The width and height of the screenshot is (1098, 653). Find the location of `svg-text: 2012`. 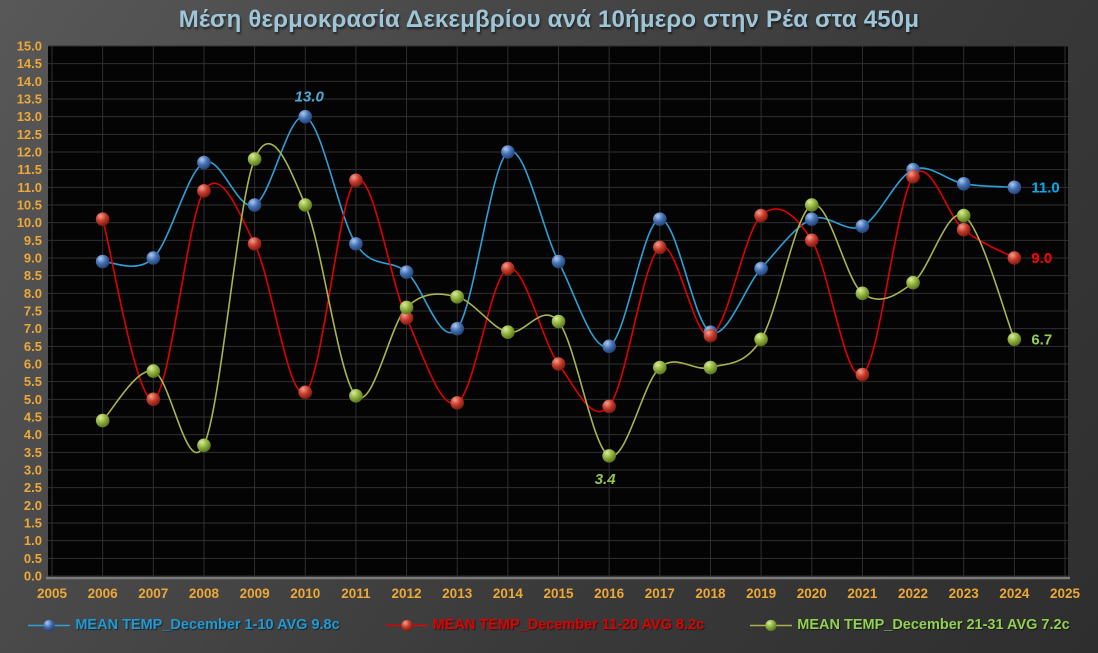

svg-text: 2012 is located at coordinates (407, 593).